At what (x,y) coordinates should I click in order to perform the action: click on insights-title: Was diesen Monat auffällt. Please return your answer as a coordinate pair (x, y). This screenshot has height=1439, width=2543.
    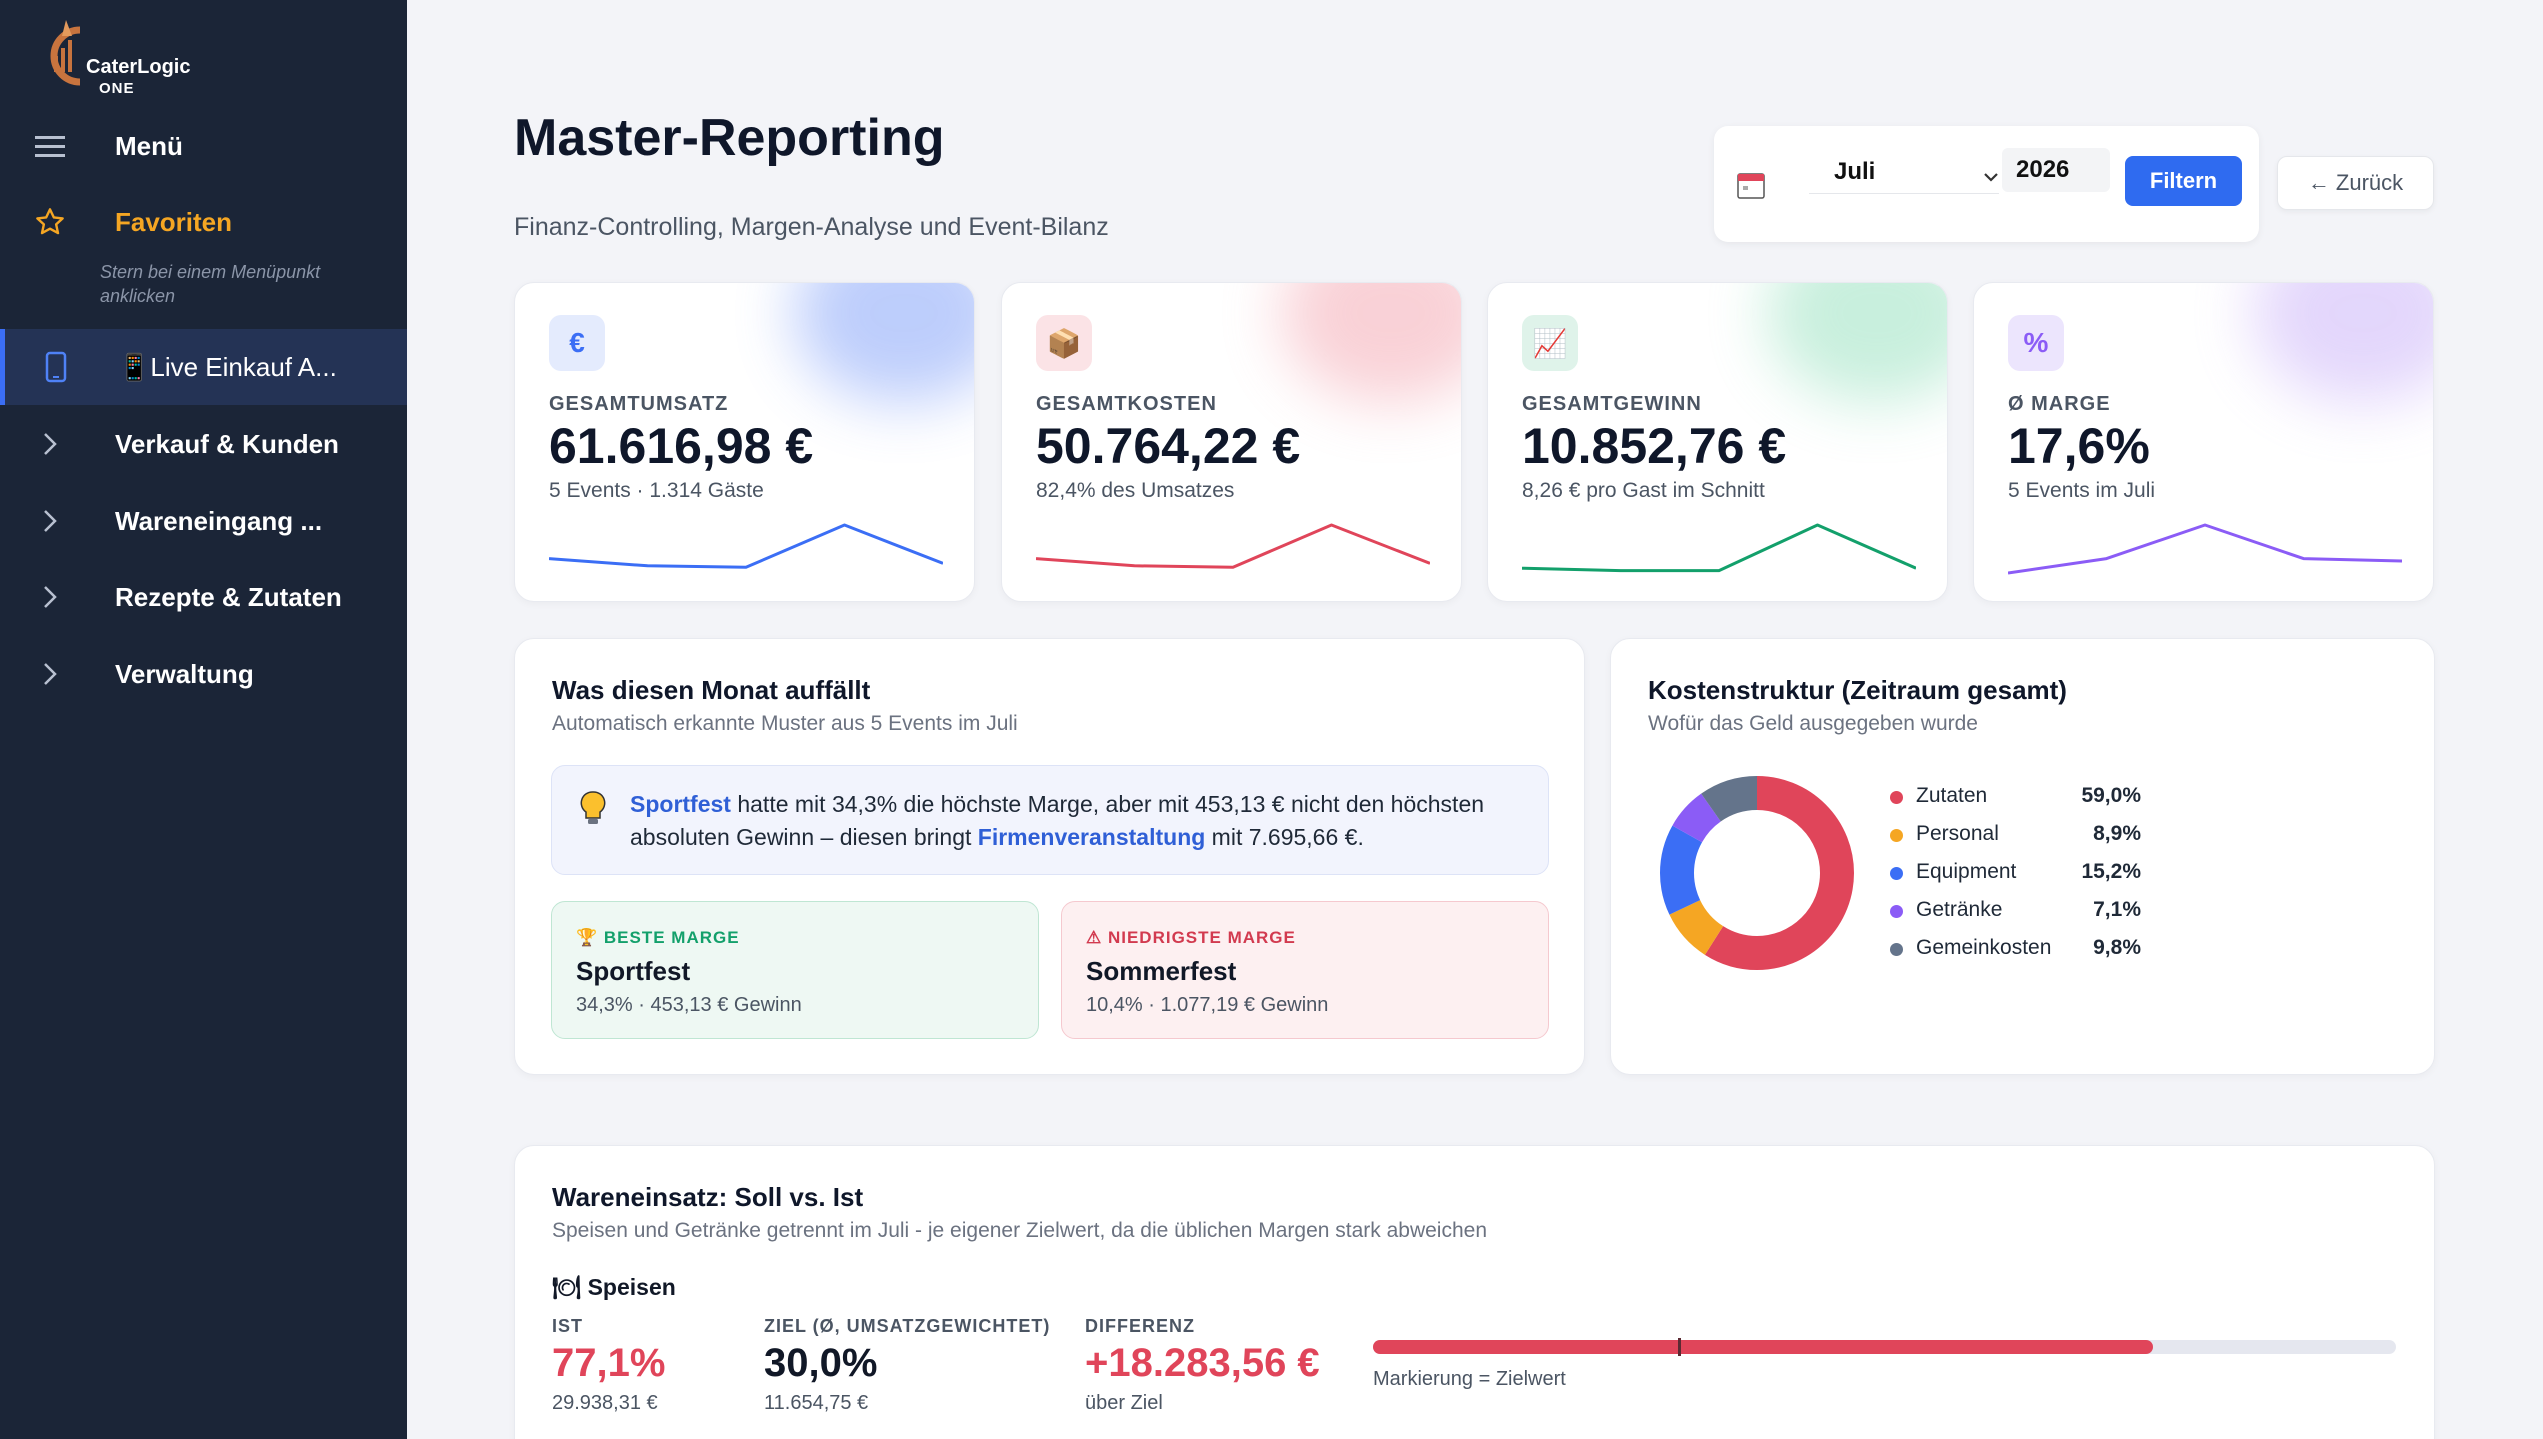
    Looking at the image, I should click on (711, 690).